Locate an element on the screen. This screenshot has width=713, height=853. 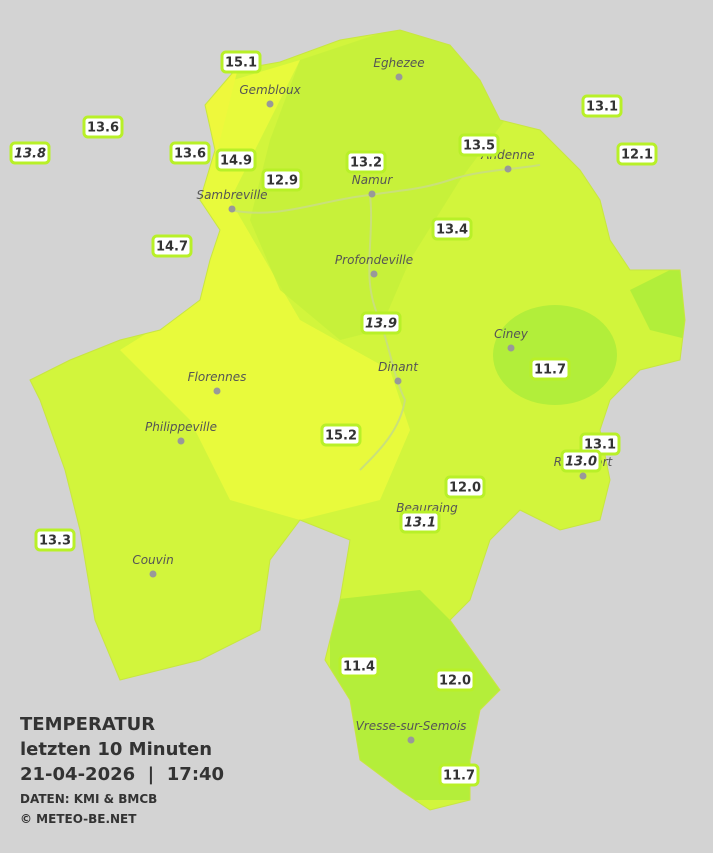
station-value: 12.9 is located at coordinates (282, 181).